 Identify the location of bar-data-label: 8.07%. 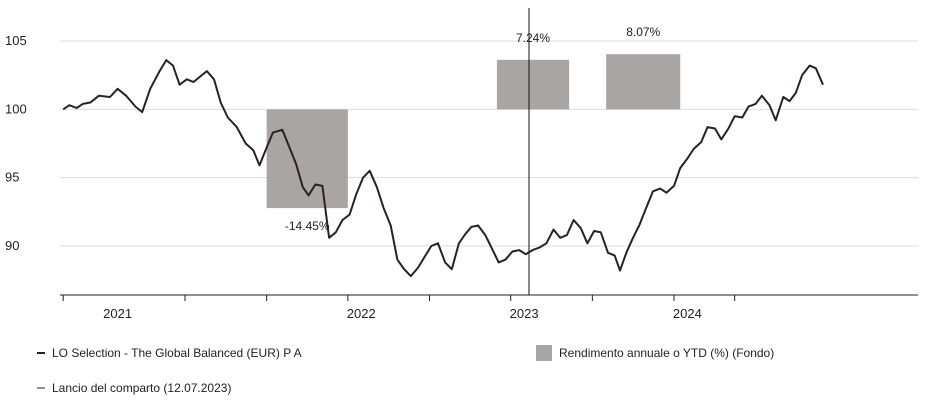
(643, 32).